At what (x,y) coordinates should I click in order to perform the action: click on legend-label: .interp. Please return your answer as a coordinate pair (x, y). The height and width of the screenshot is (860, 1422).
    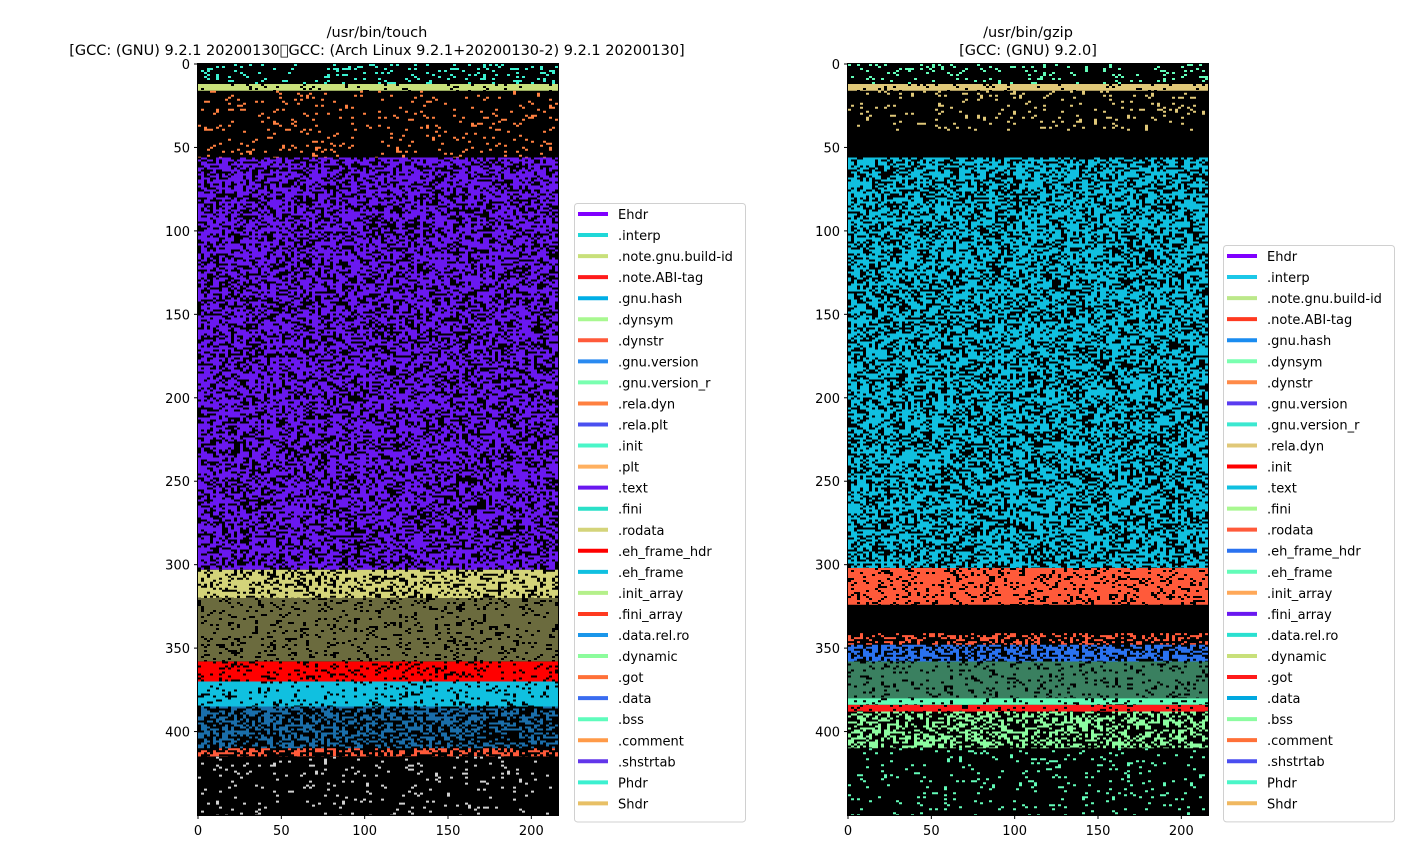
    Looking at the image, I should click on (1288, 278).